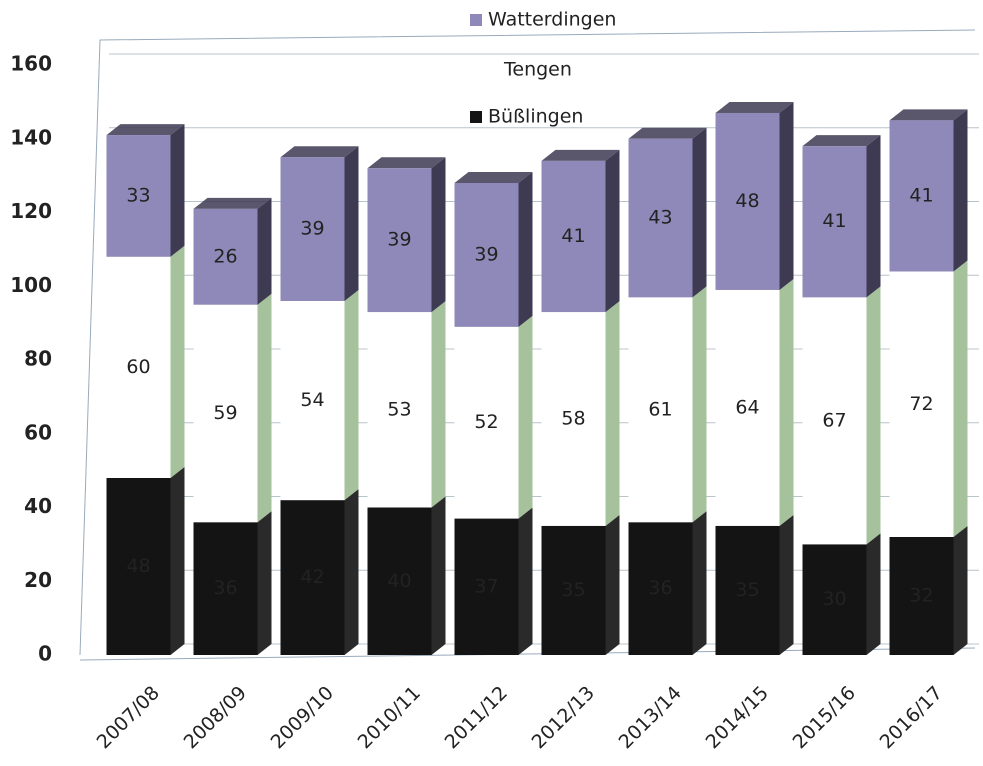 The width and height of the screenshot is (983, 766). I want to click on x-tick-label: 2016/17, so click(911, 717).